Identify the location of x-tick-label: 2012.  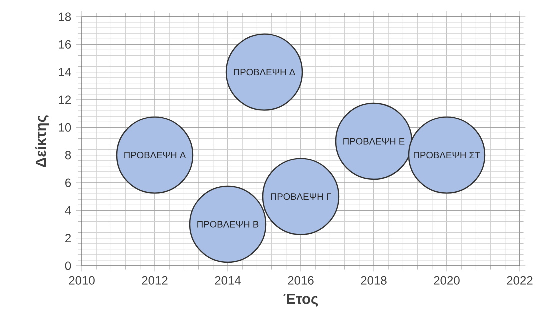
(155, 280).